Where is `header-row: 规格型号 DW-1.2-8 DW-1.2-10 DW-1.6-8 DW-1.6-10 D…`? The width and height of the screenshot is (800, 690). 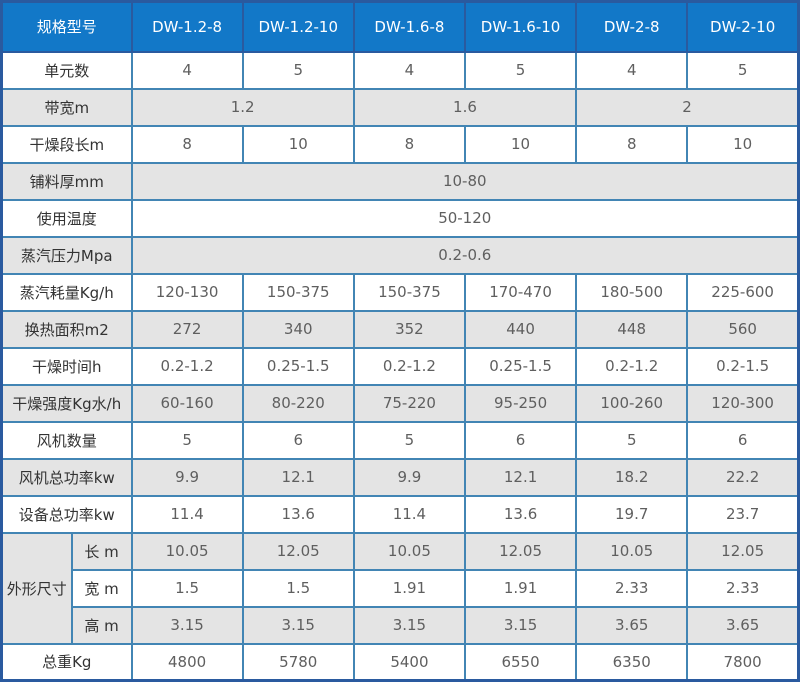 header-row: 规格型号 DW-1.2-8 DW-1.2-10 DW-1.6-8 DW-1.6-10 D… is located at coordinates (400, 26).